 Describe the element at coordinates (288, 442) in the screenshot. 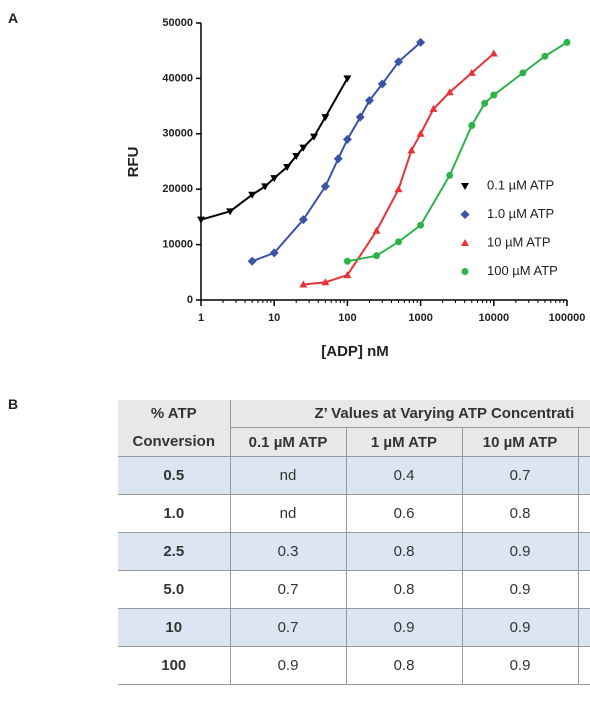

I see `column-header: 0.1 µM ATP` at that location.